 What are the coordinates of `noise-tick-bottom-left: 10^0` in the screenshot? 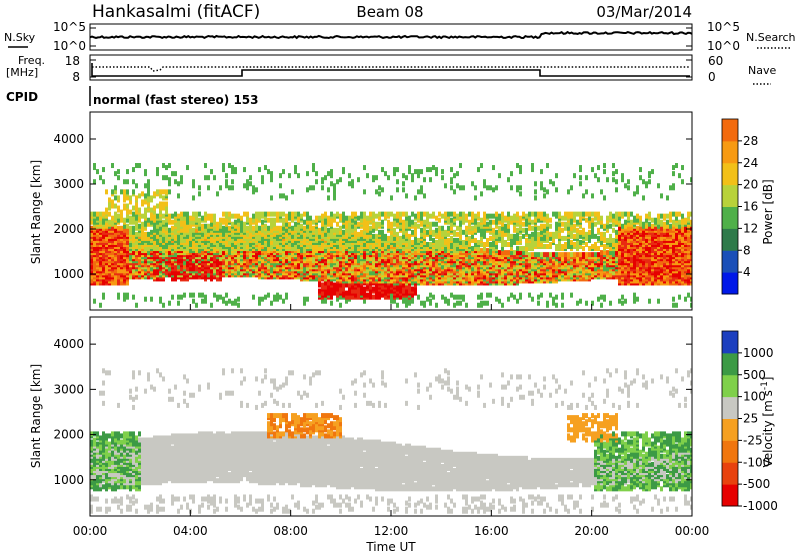 It's located at (69, 46).